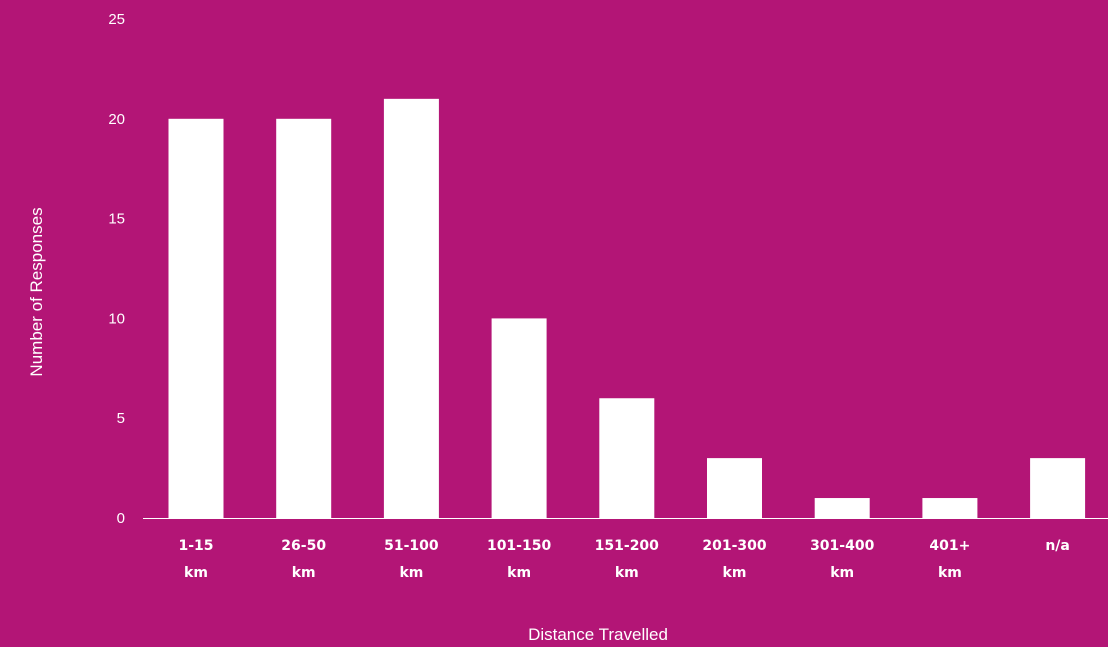  Describe the element at coordinates (116, 19) in the screenshot. I see `y-tick-label: 25` at that location.